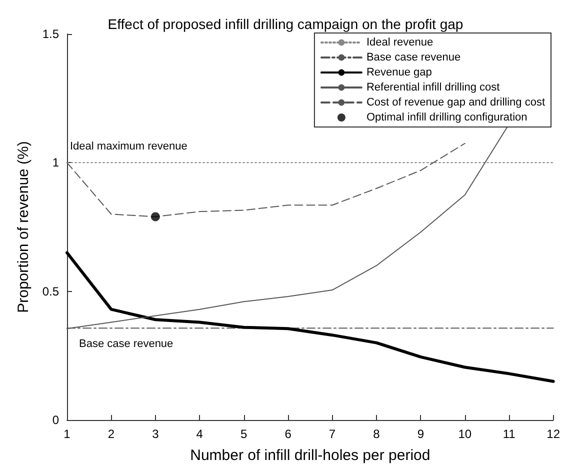  What do you see at coordinates (244, 434) in the screenshot?
I see `x-tick-label: 5` at bounding box center [244, 434].